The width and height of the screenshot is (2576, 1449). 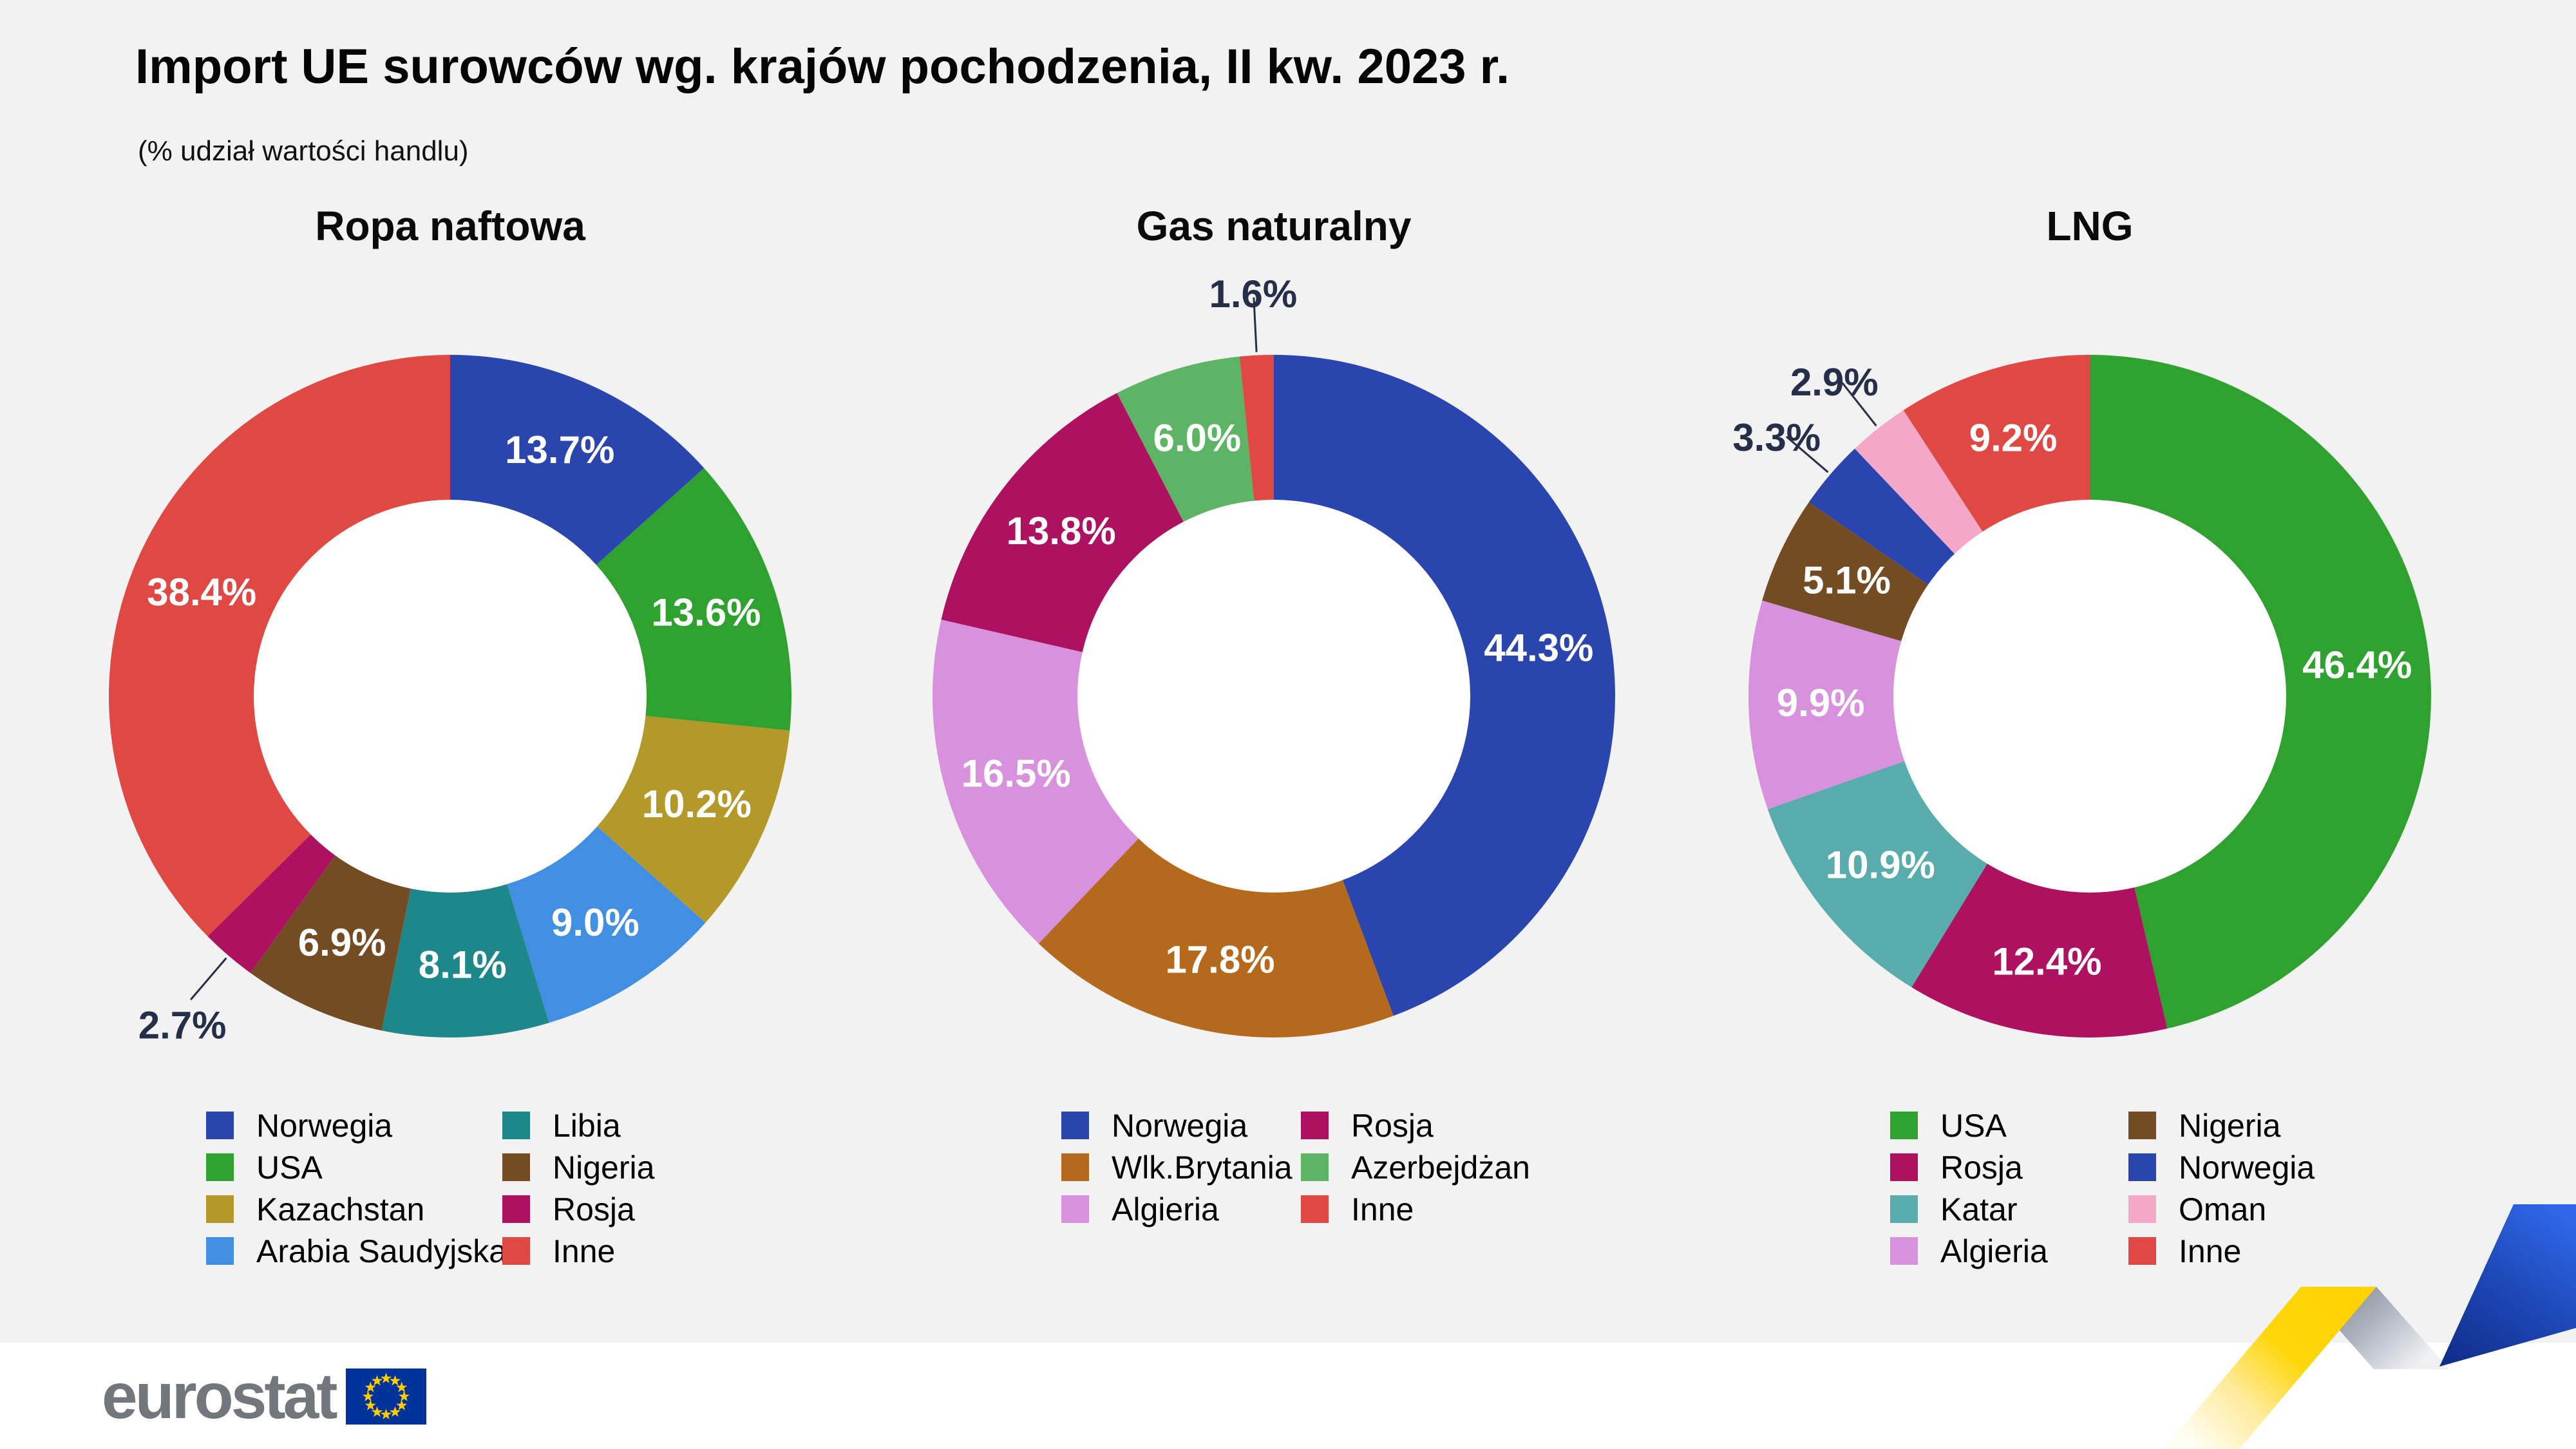 I want to click on legend-column: Libia Nigeria Rosja Inne, so click(x=640, y=1193).